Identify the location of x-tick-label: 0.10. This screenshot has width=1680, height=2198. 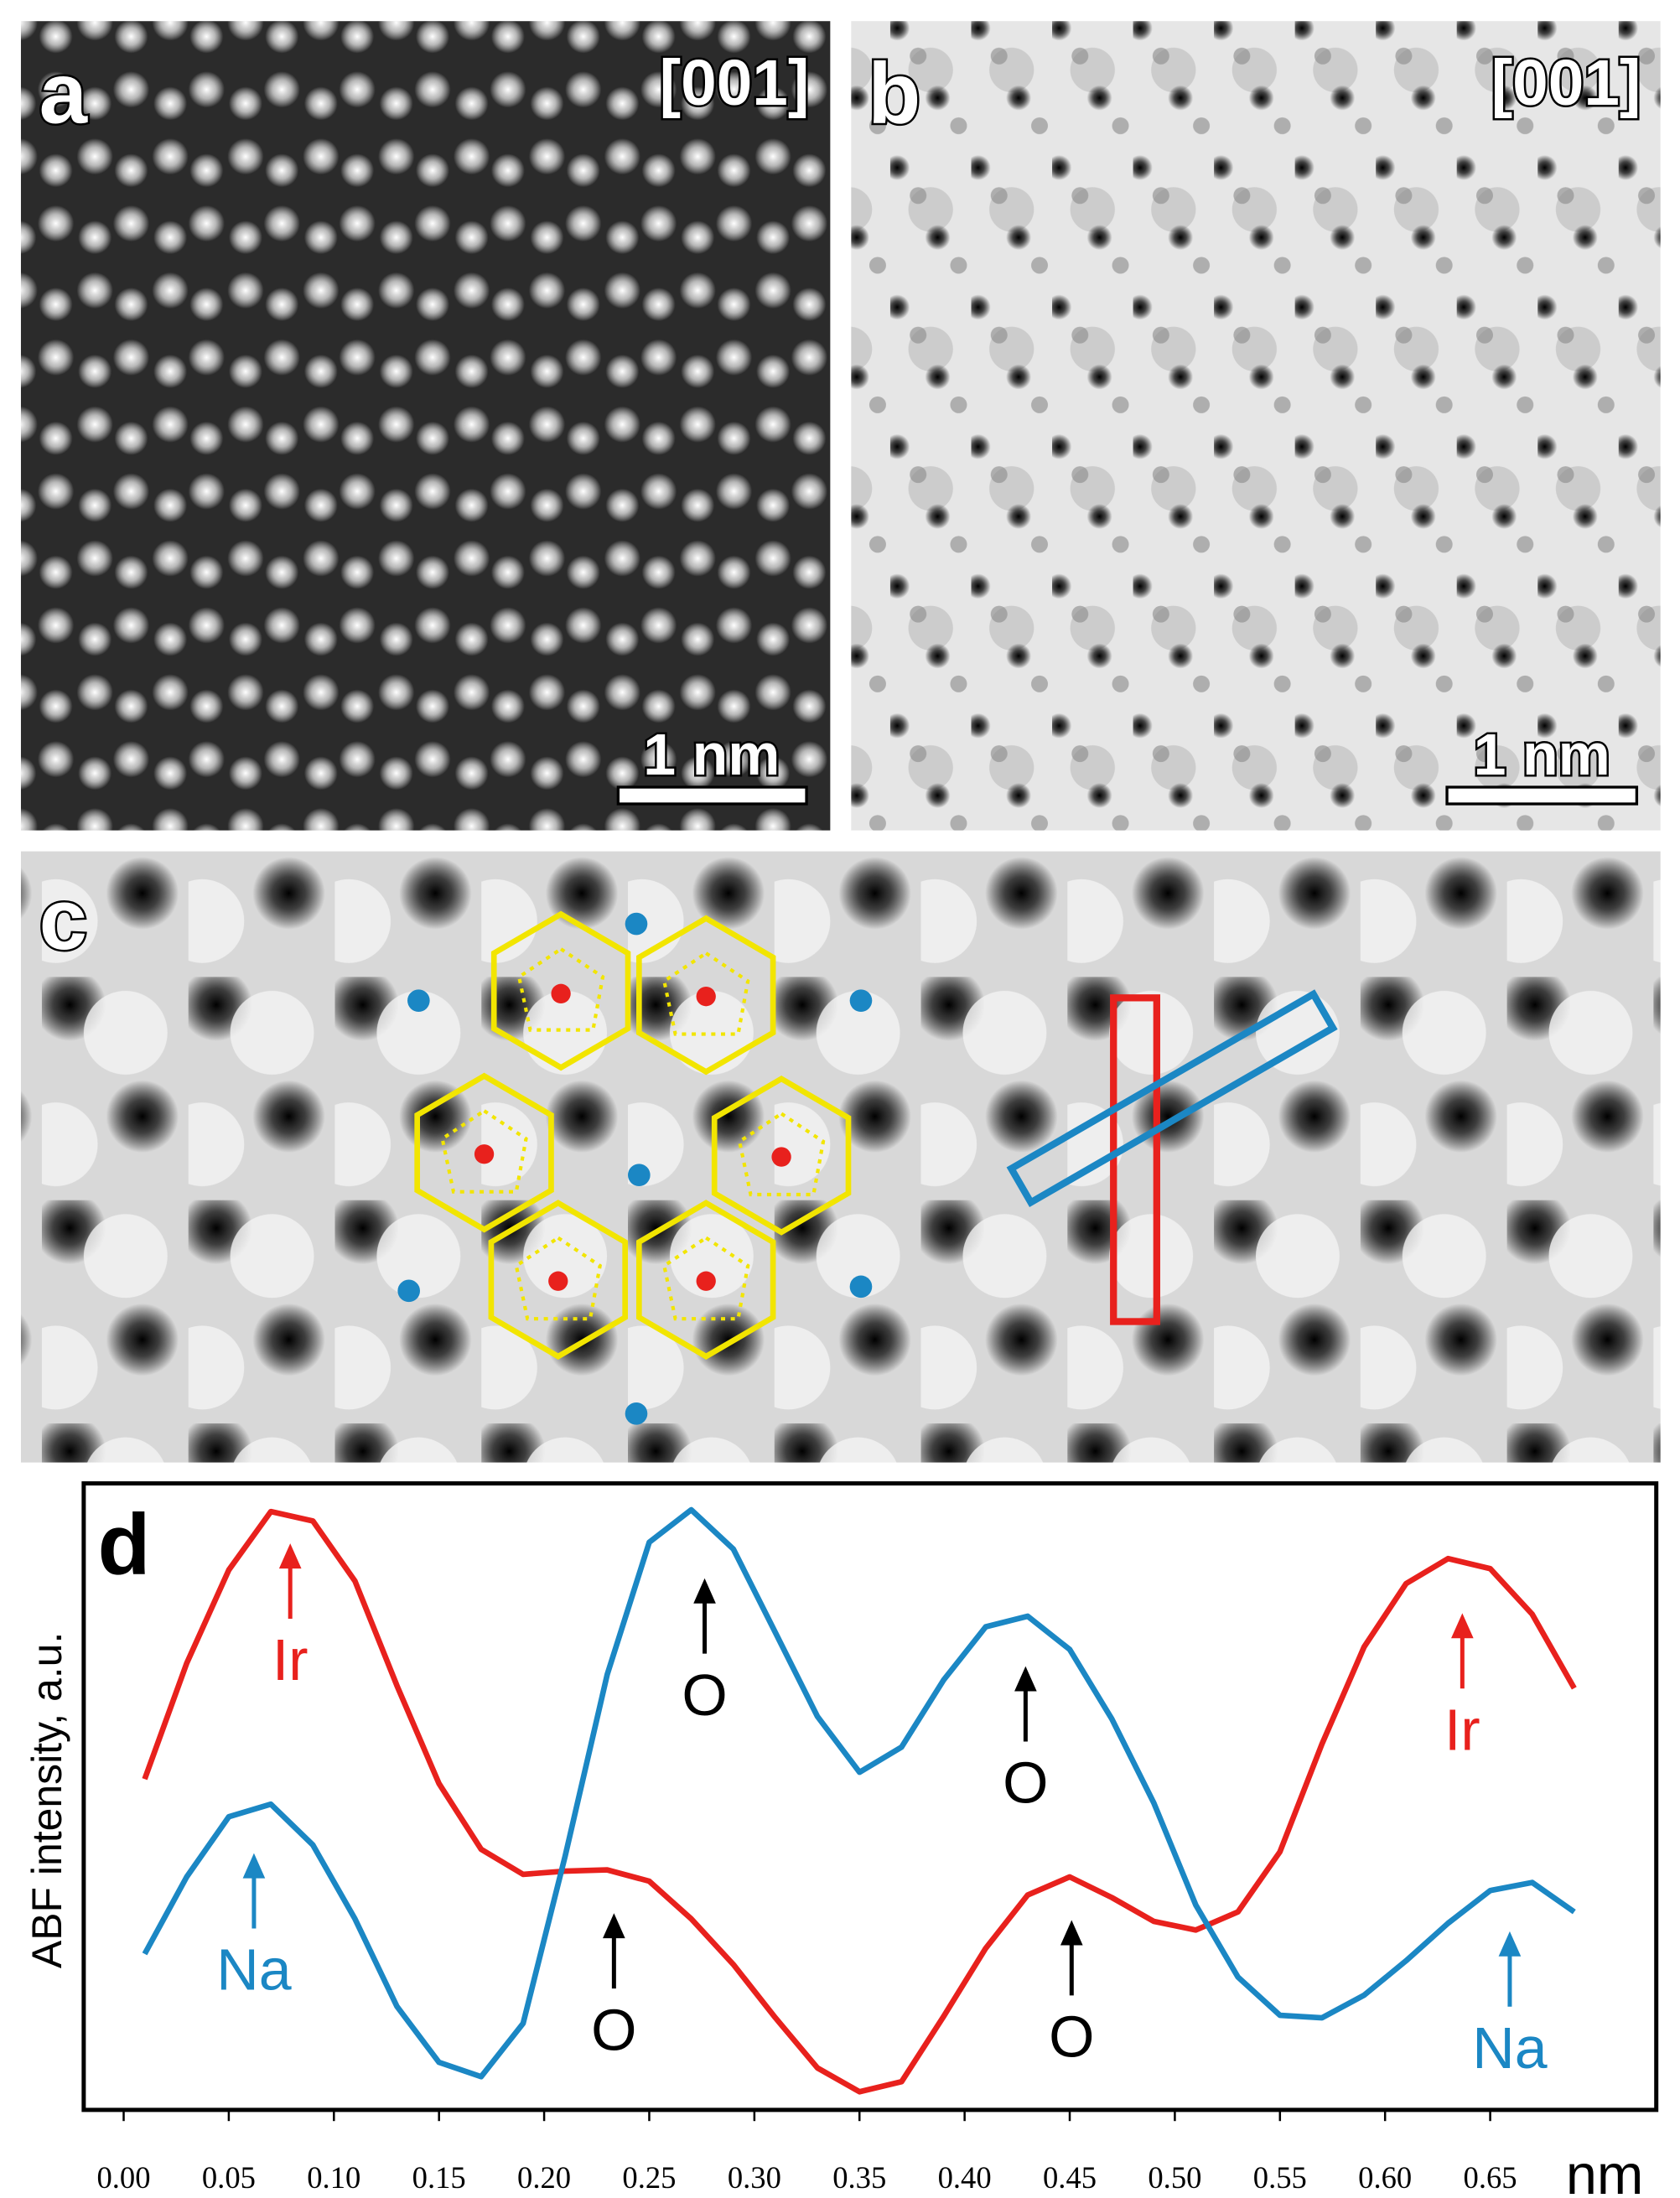
(333, 2177).